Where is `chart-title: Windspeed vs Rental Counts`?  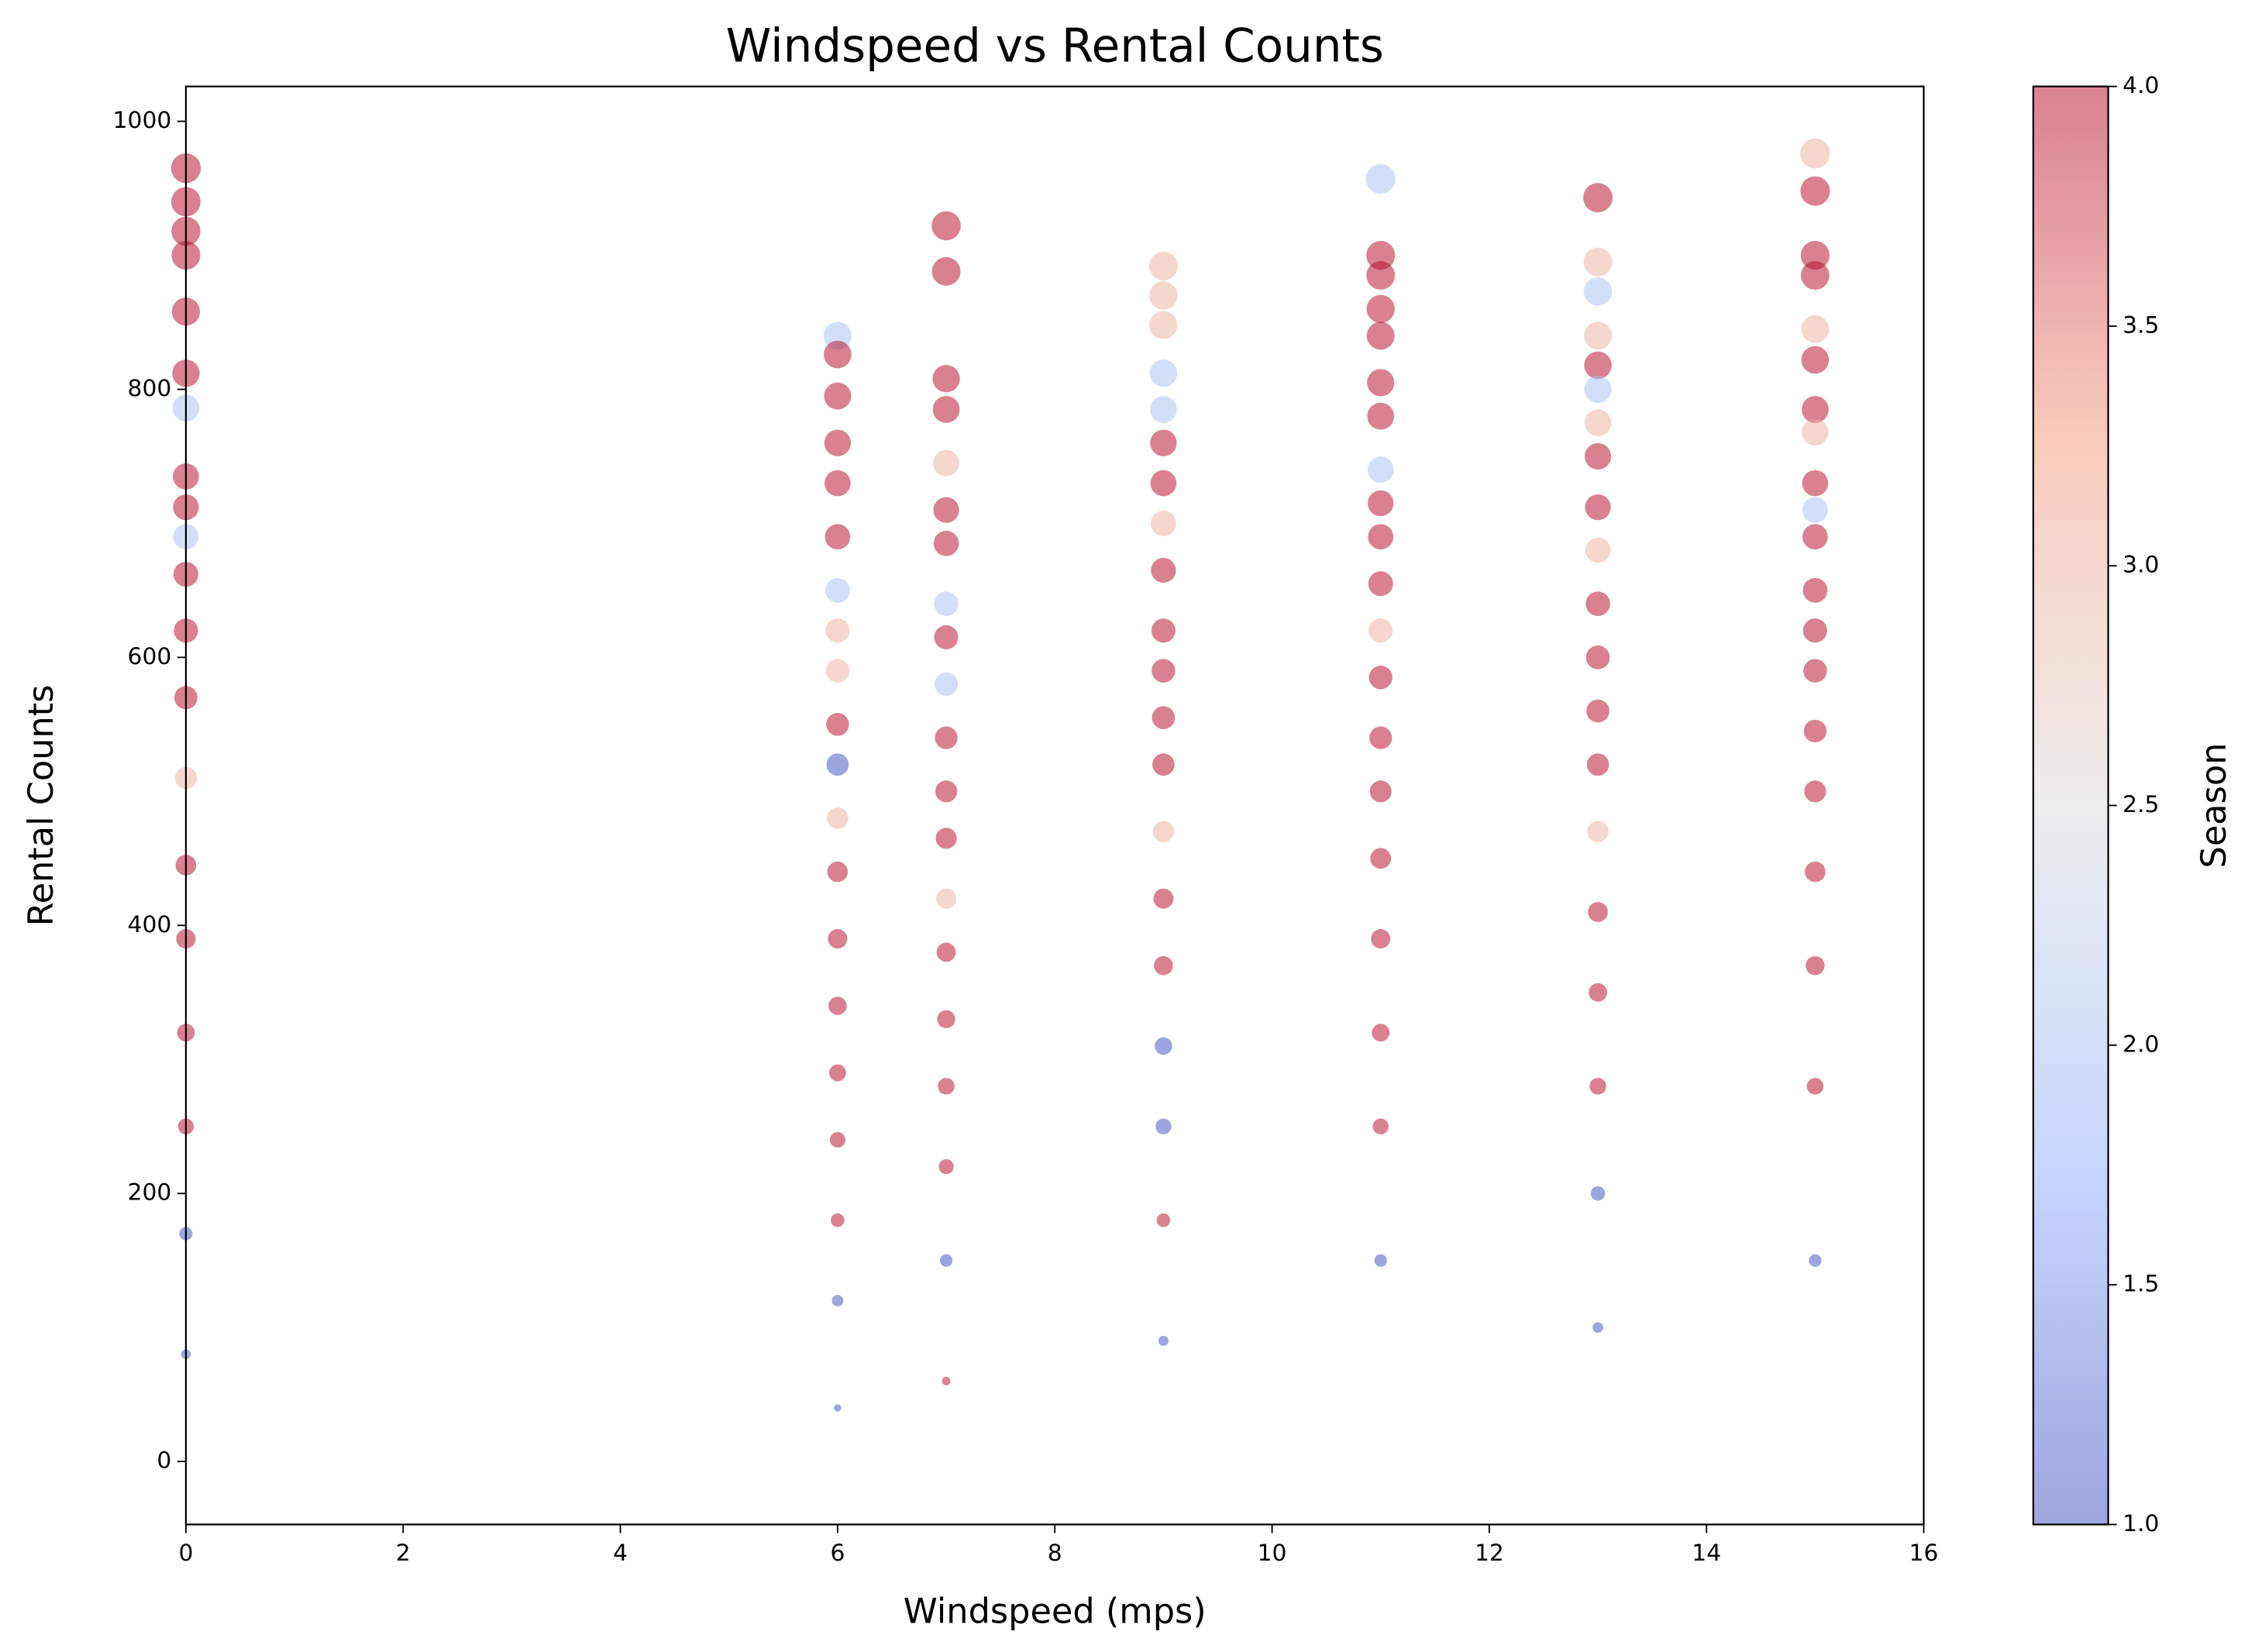
chart-title: Windspeed vs Rental Counts is located at coordinates (1055, 46).